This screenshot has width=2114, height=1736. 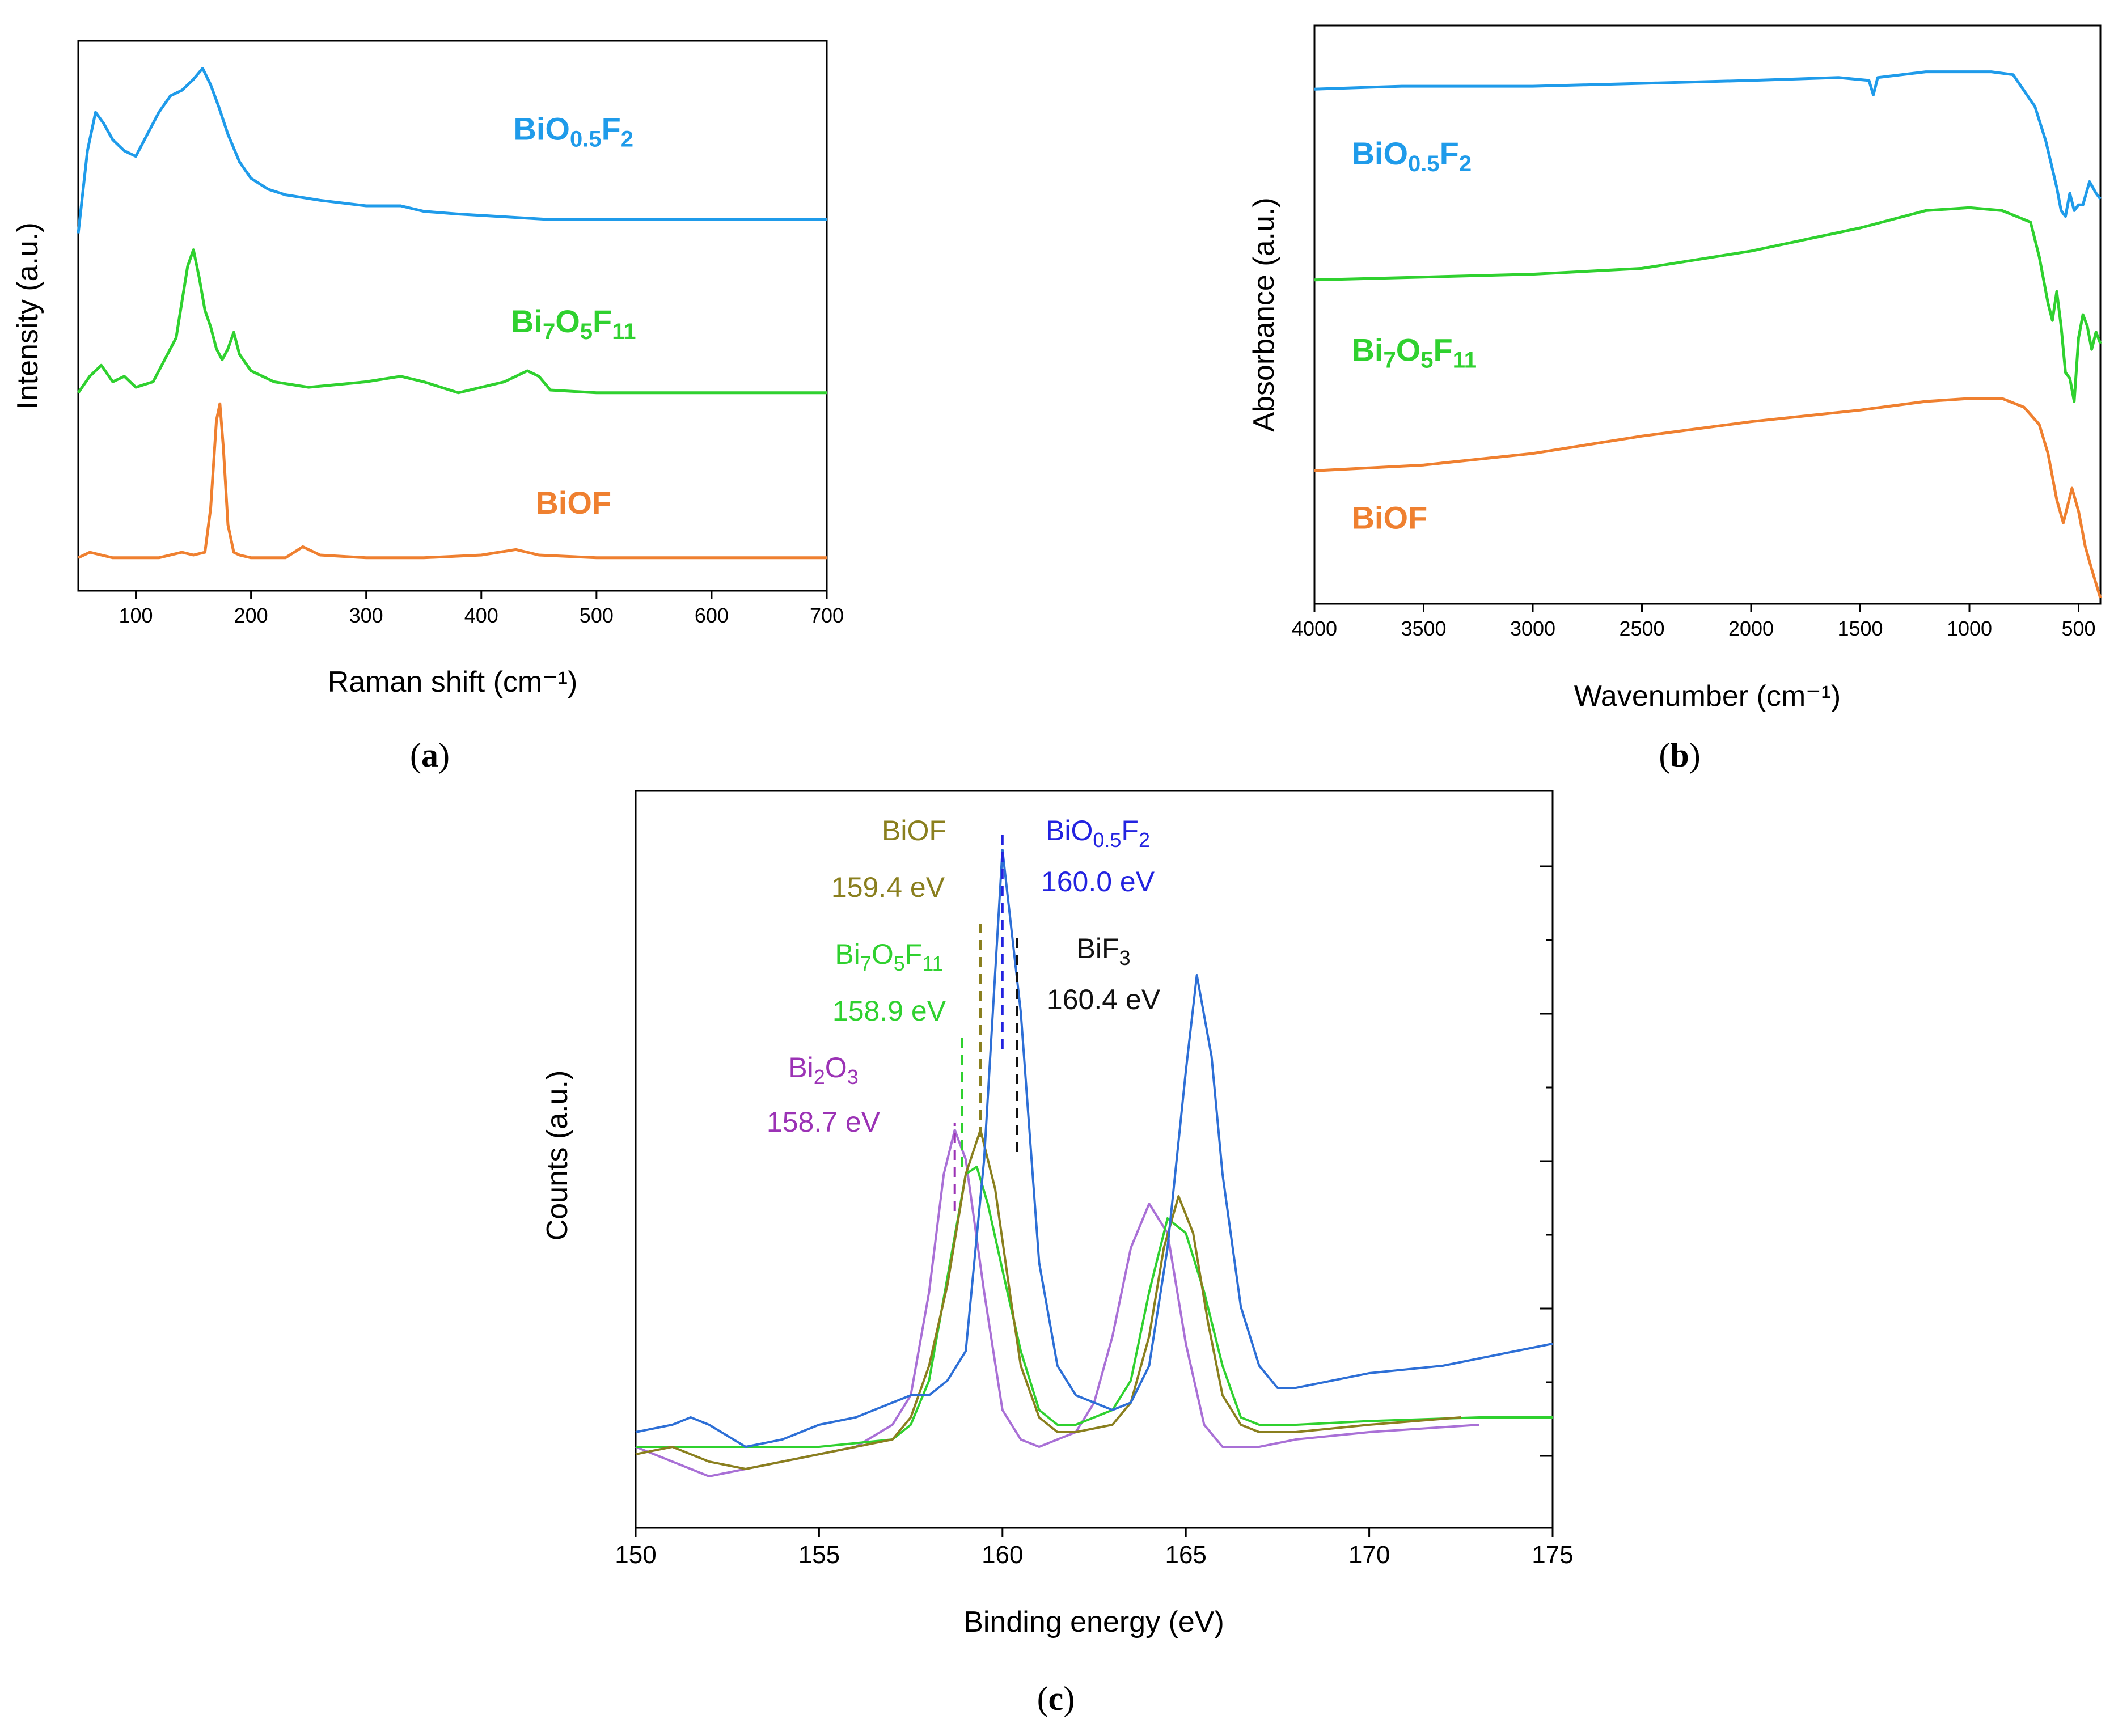 What do you see at coordinates (558, 1155) in the screenshot?
I see `panel-c-y-axis-label: Counts (a.u.)` at bounding box center [558, 1155].